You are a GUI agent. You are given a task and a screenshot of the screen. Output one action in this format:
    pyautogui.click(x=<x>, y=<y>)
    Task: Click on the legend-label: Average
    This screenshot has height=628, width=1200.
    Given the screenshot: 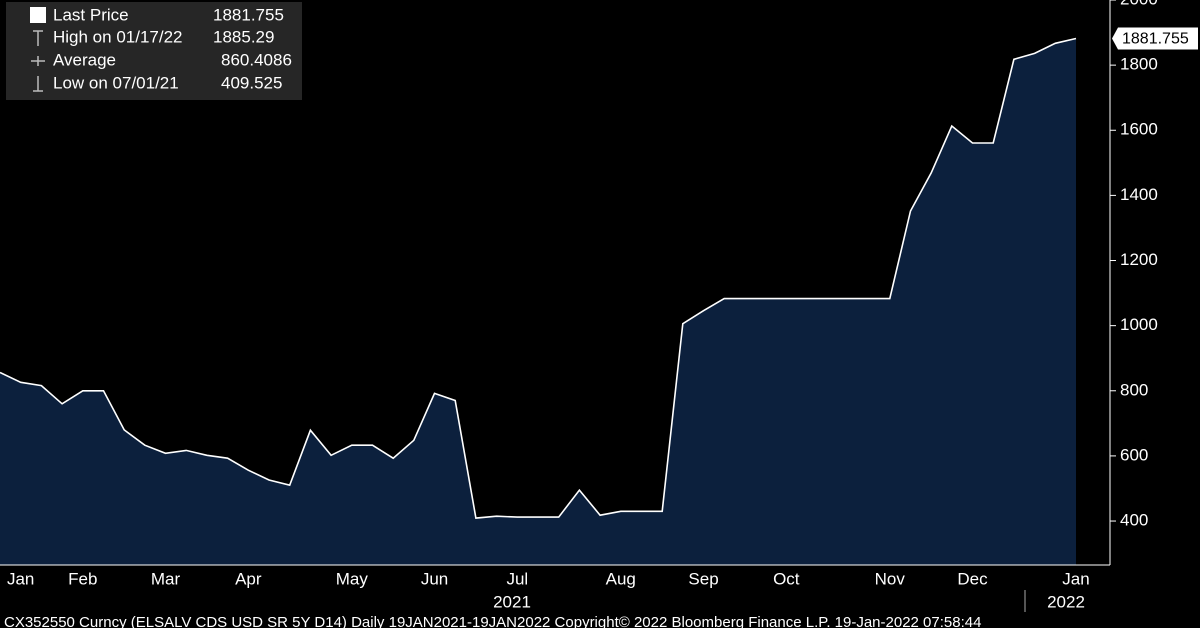 What is the action you would take?
    pyautogui.click(x=84, y=59)
    